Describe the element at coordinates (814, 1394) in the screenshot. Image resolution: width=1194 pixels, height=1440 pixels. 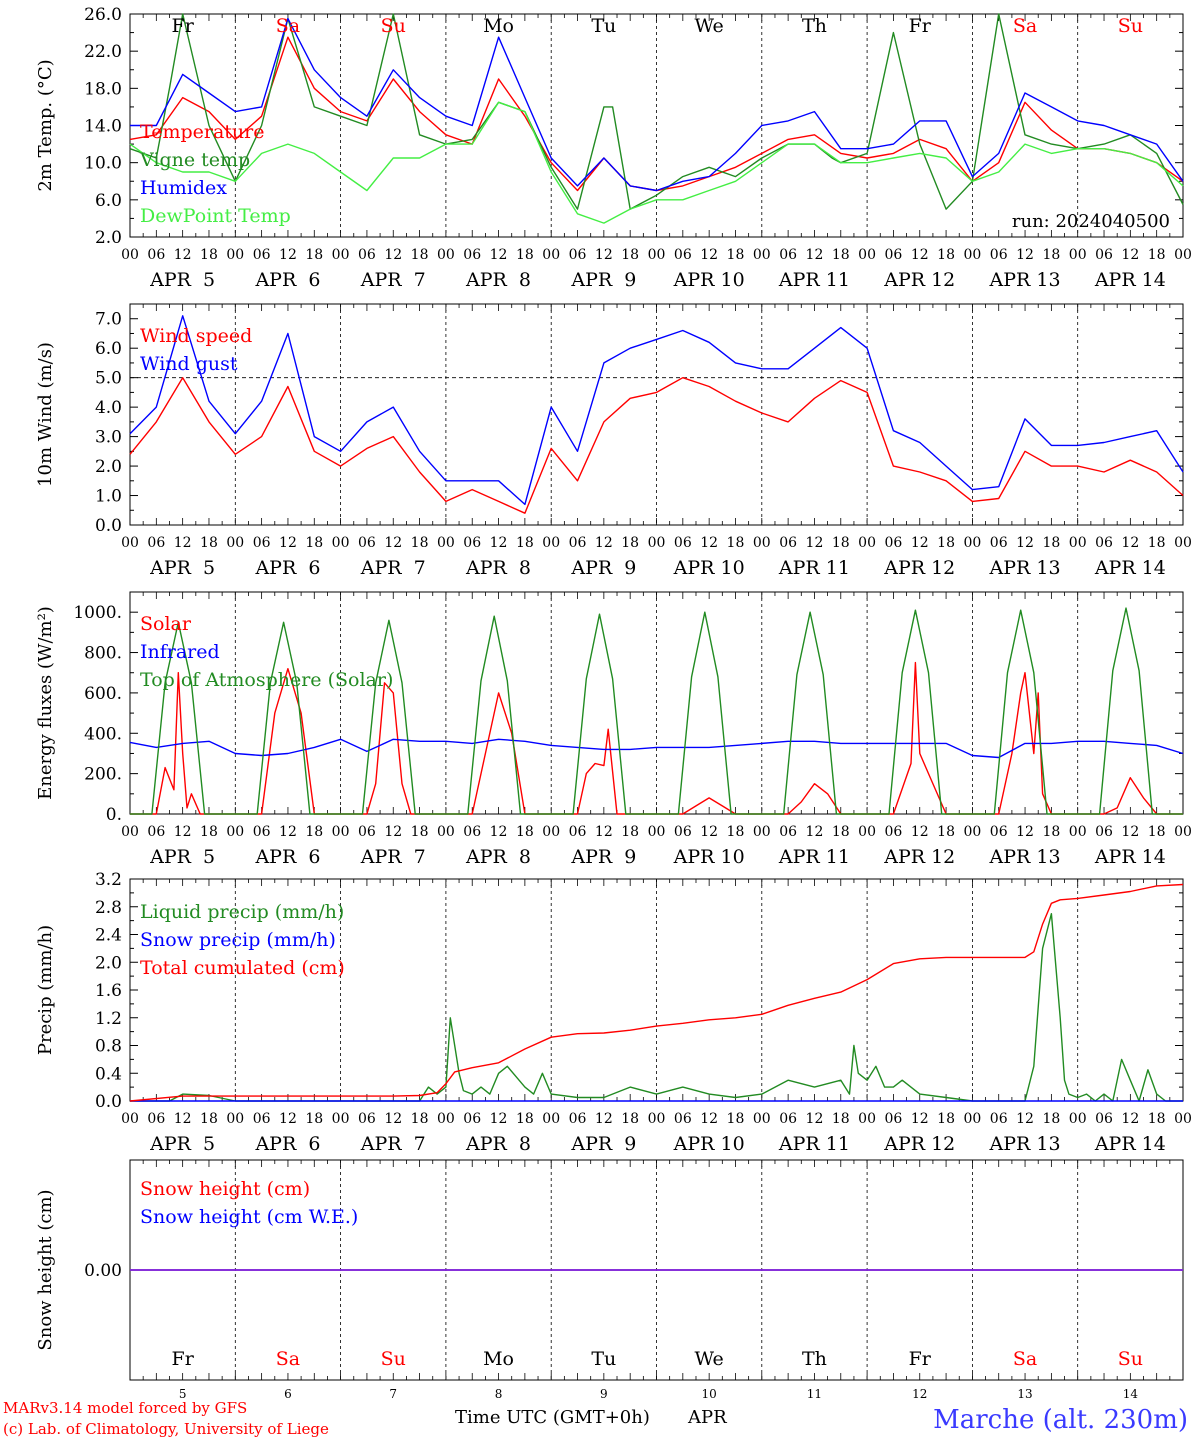
I see `day-number-label: 11` at that location.